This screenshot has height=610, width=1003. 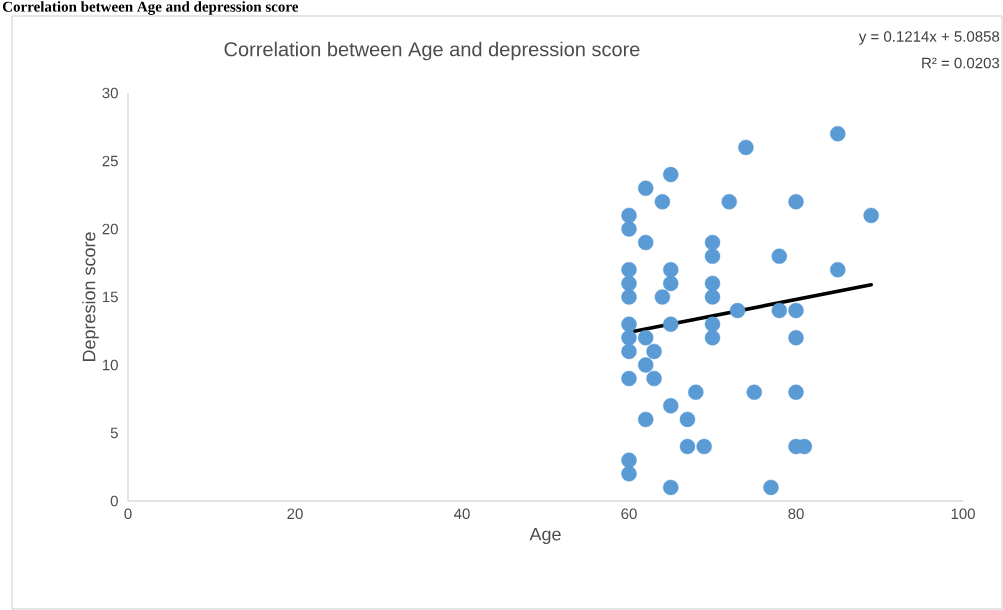 What do you see at coordinates (796, 514) in the screenshot?
I see `x-tick-label: 80` at bounding box center [796, 514].